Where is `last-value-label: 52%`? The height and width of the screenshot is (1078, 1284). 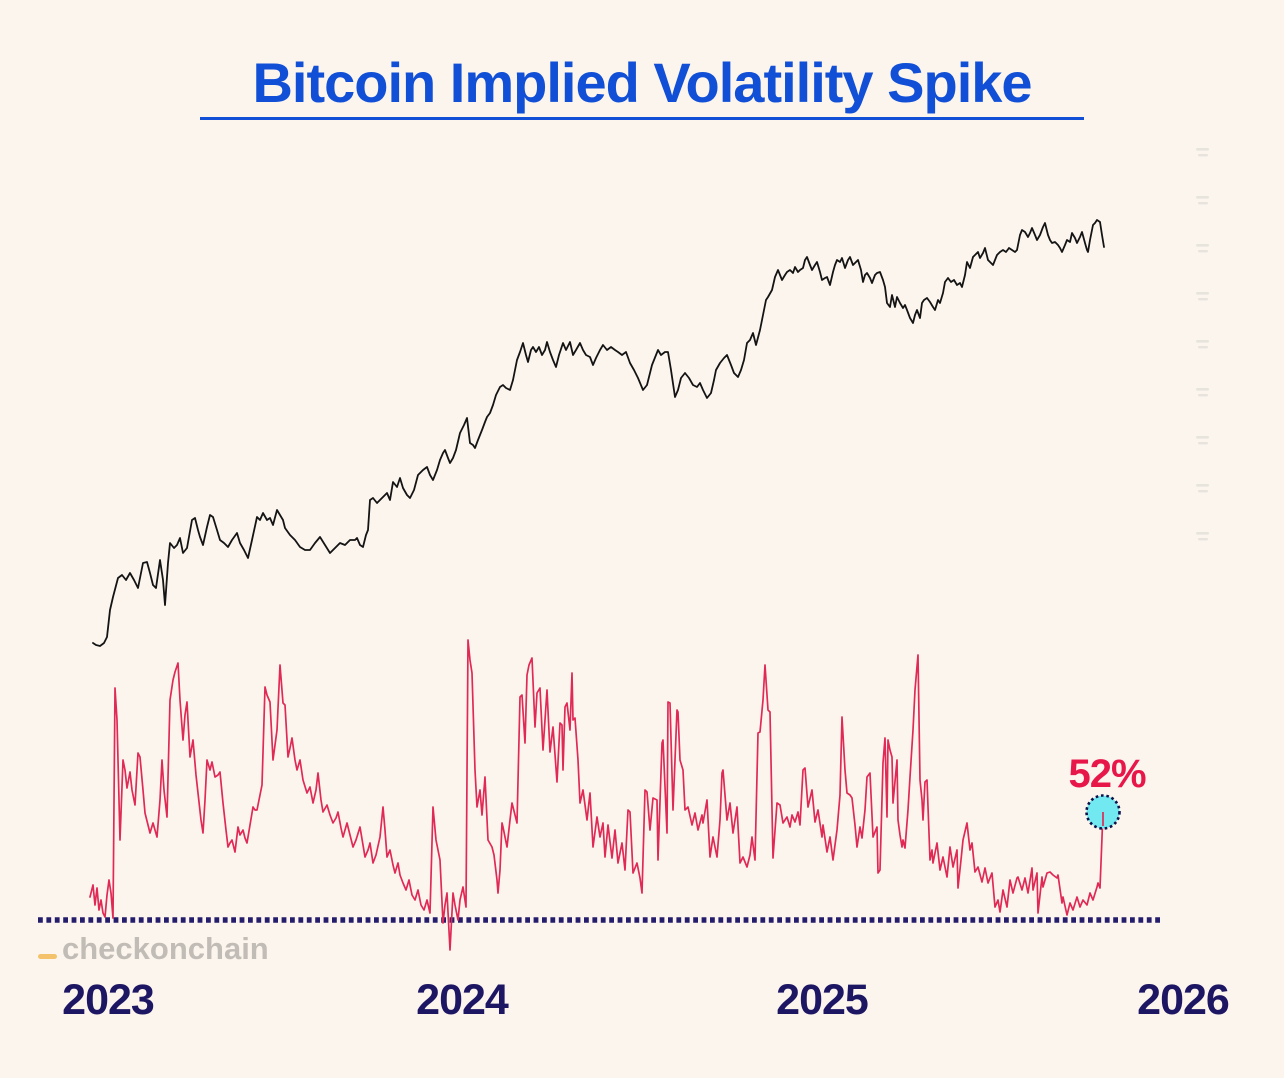 last-value-label: 52% is located at coordinates (1107, 774).